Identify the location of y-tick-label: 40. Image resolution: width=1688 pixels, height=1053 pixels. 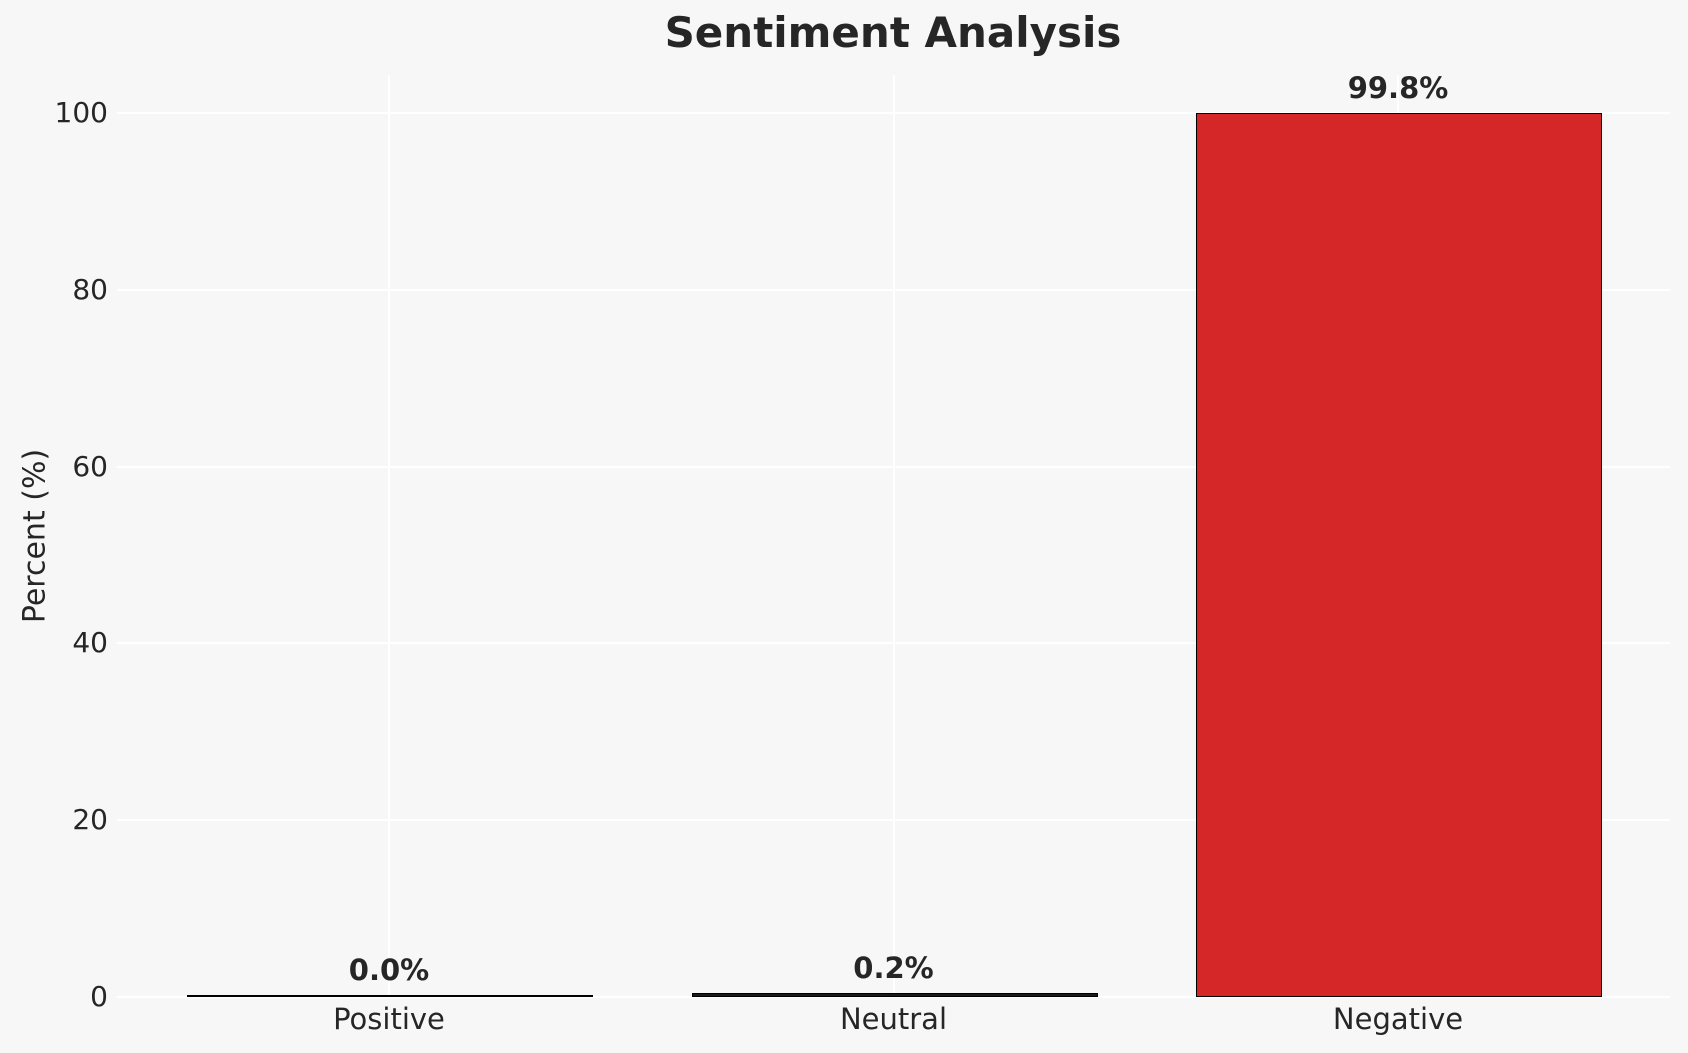
(90, 643).